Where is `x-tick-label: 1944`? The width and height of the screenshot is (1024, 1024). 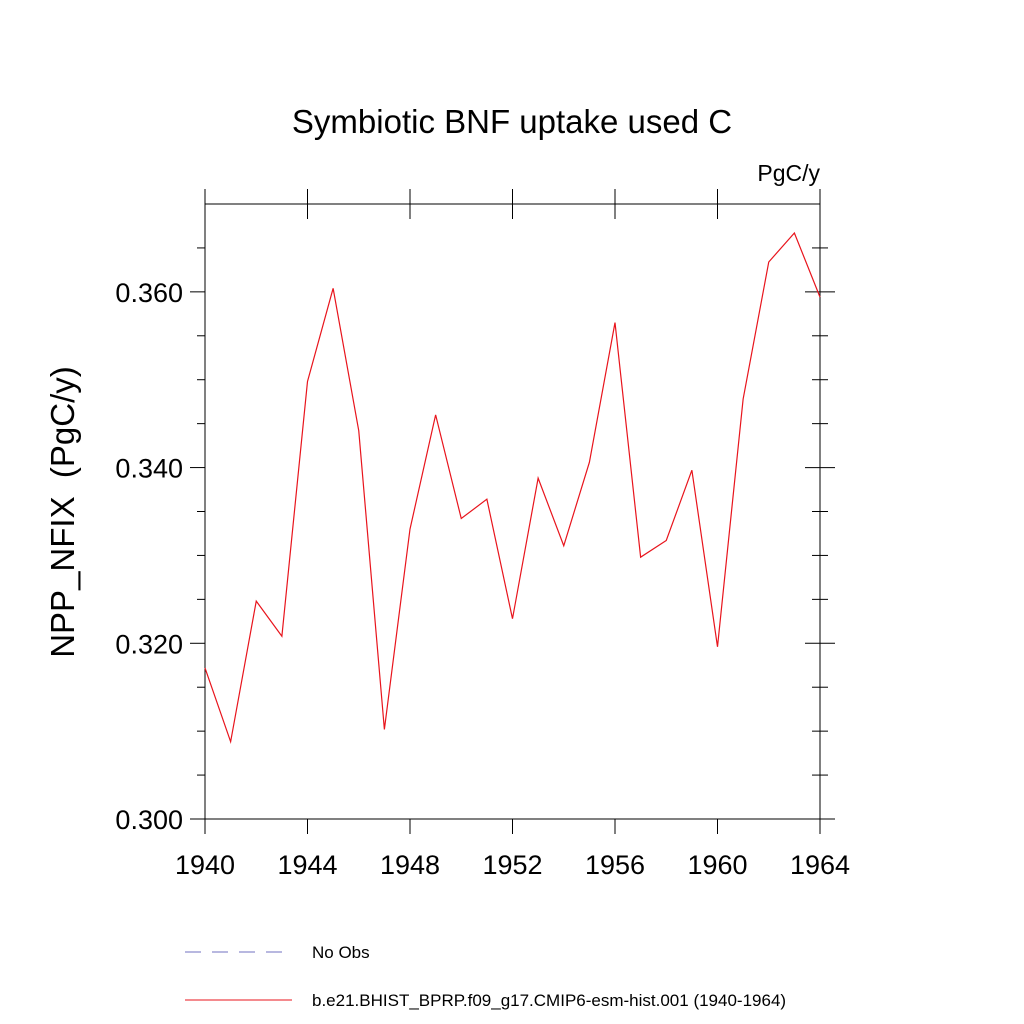 x-tick-label: 1944 is located at coordinates (307, 865).